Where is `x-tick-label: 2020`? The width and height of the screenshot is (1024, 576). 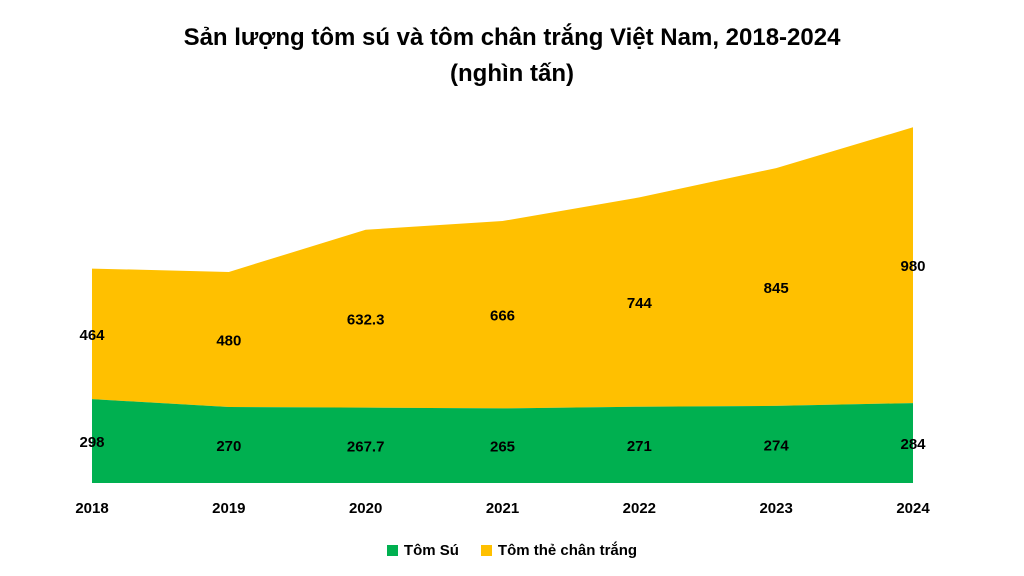 x-tick-label: 2020 is located at coordinates (365, 508).